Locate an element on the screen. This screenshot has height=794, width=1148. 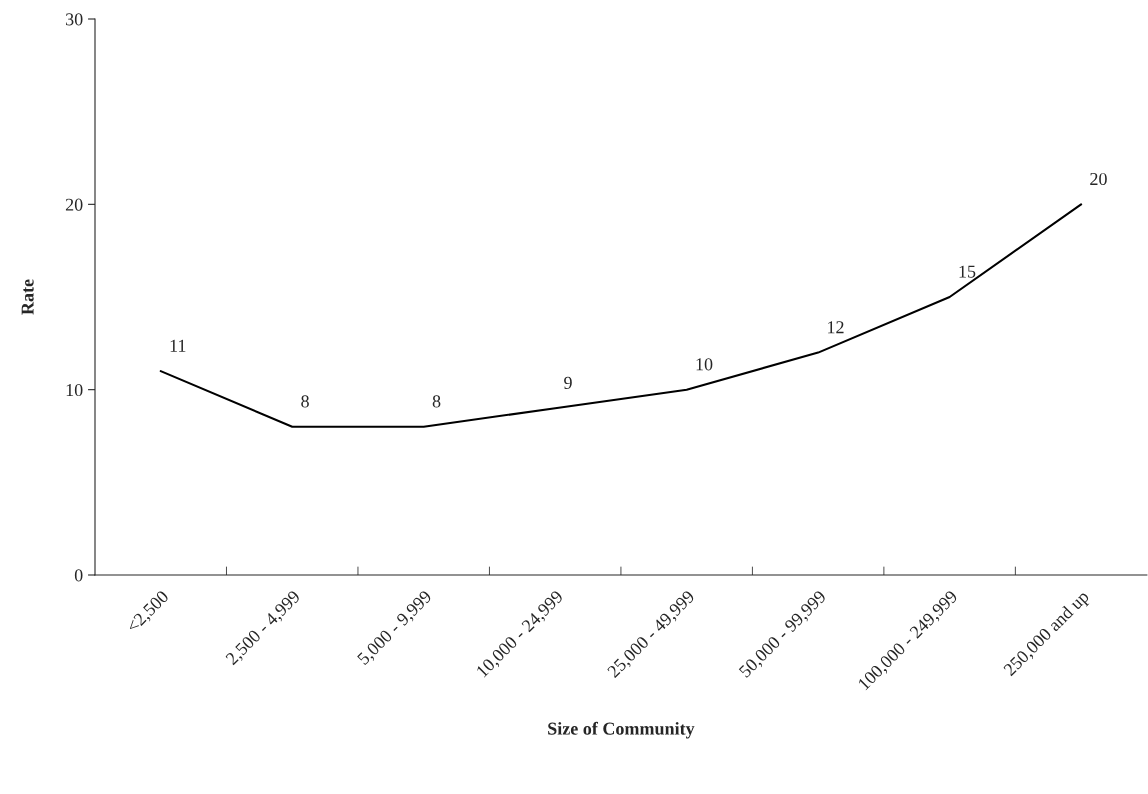
data-label: 15 is located at coordinates (967, 271).